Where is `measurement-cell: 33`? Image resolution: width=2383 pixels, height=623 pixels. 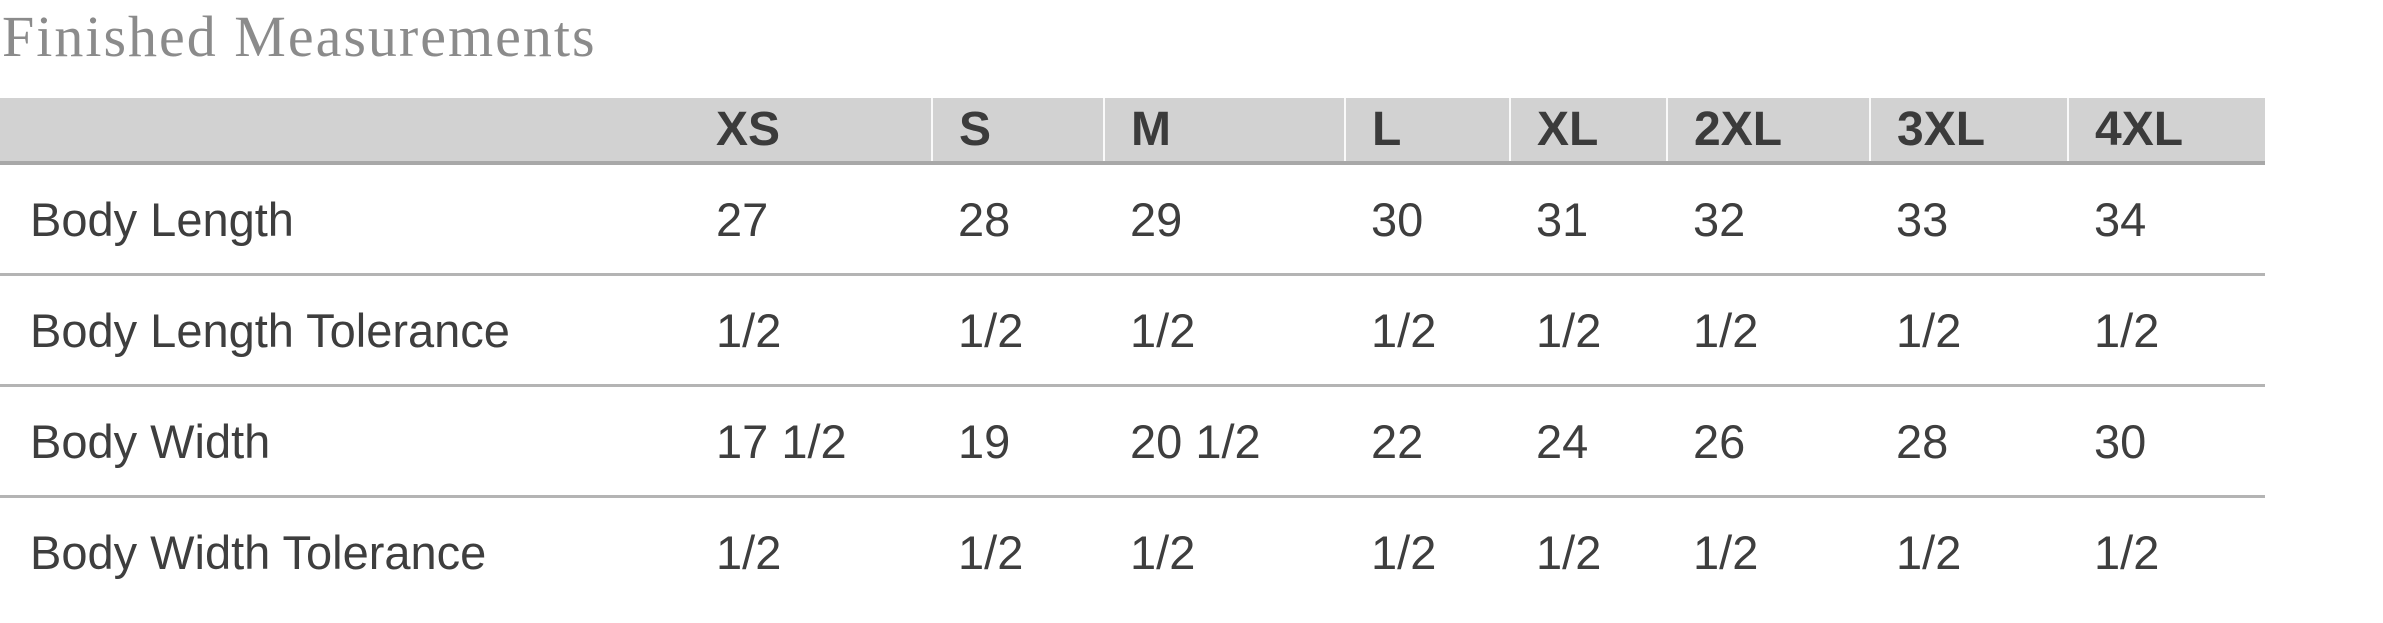 measurement-cell: 33 is located at coordinates (1969, 219).